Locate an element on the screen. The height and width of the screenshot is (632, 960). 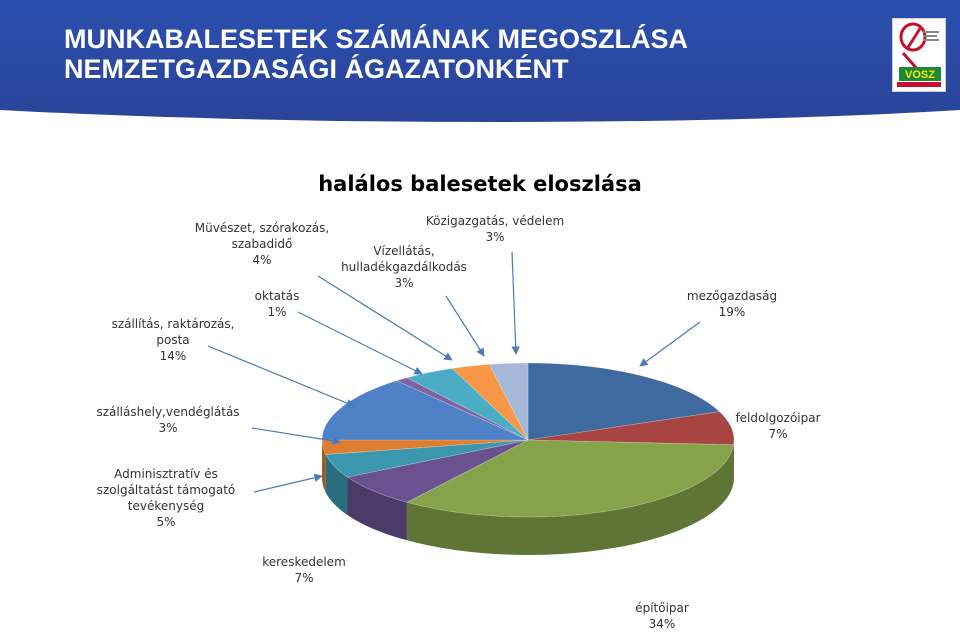
leader-line-oktatas is located at coordinates (360, 343).